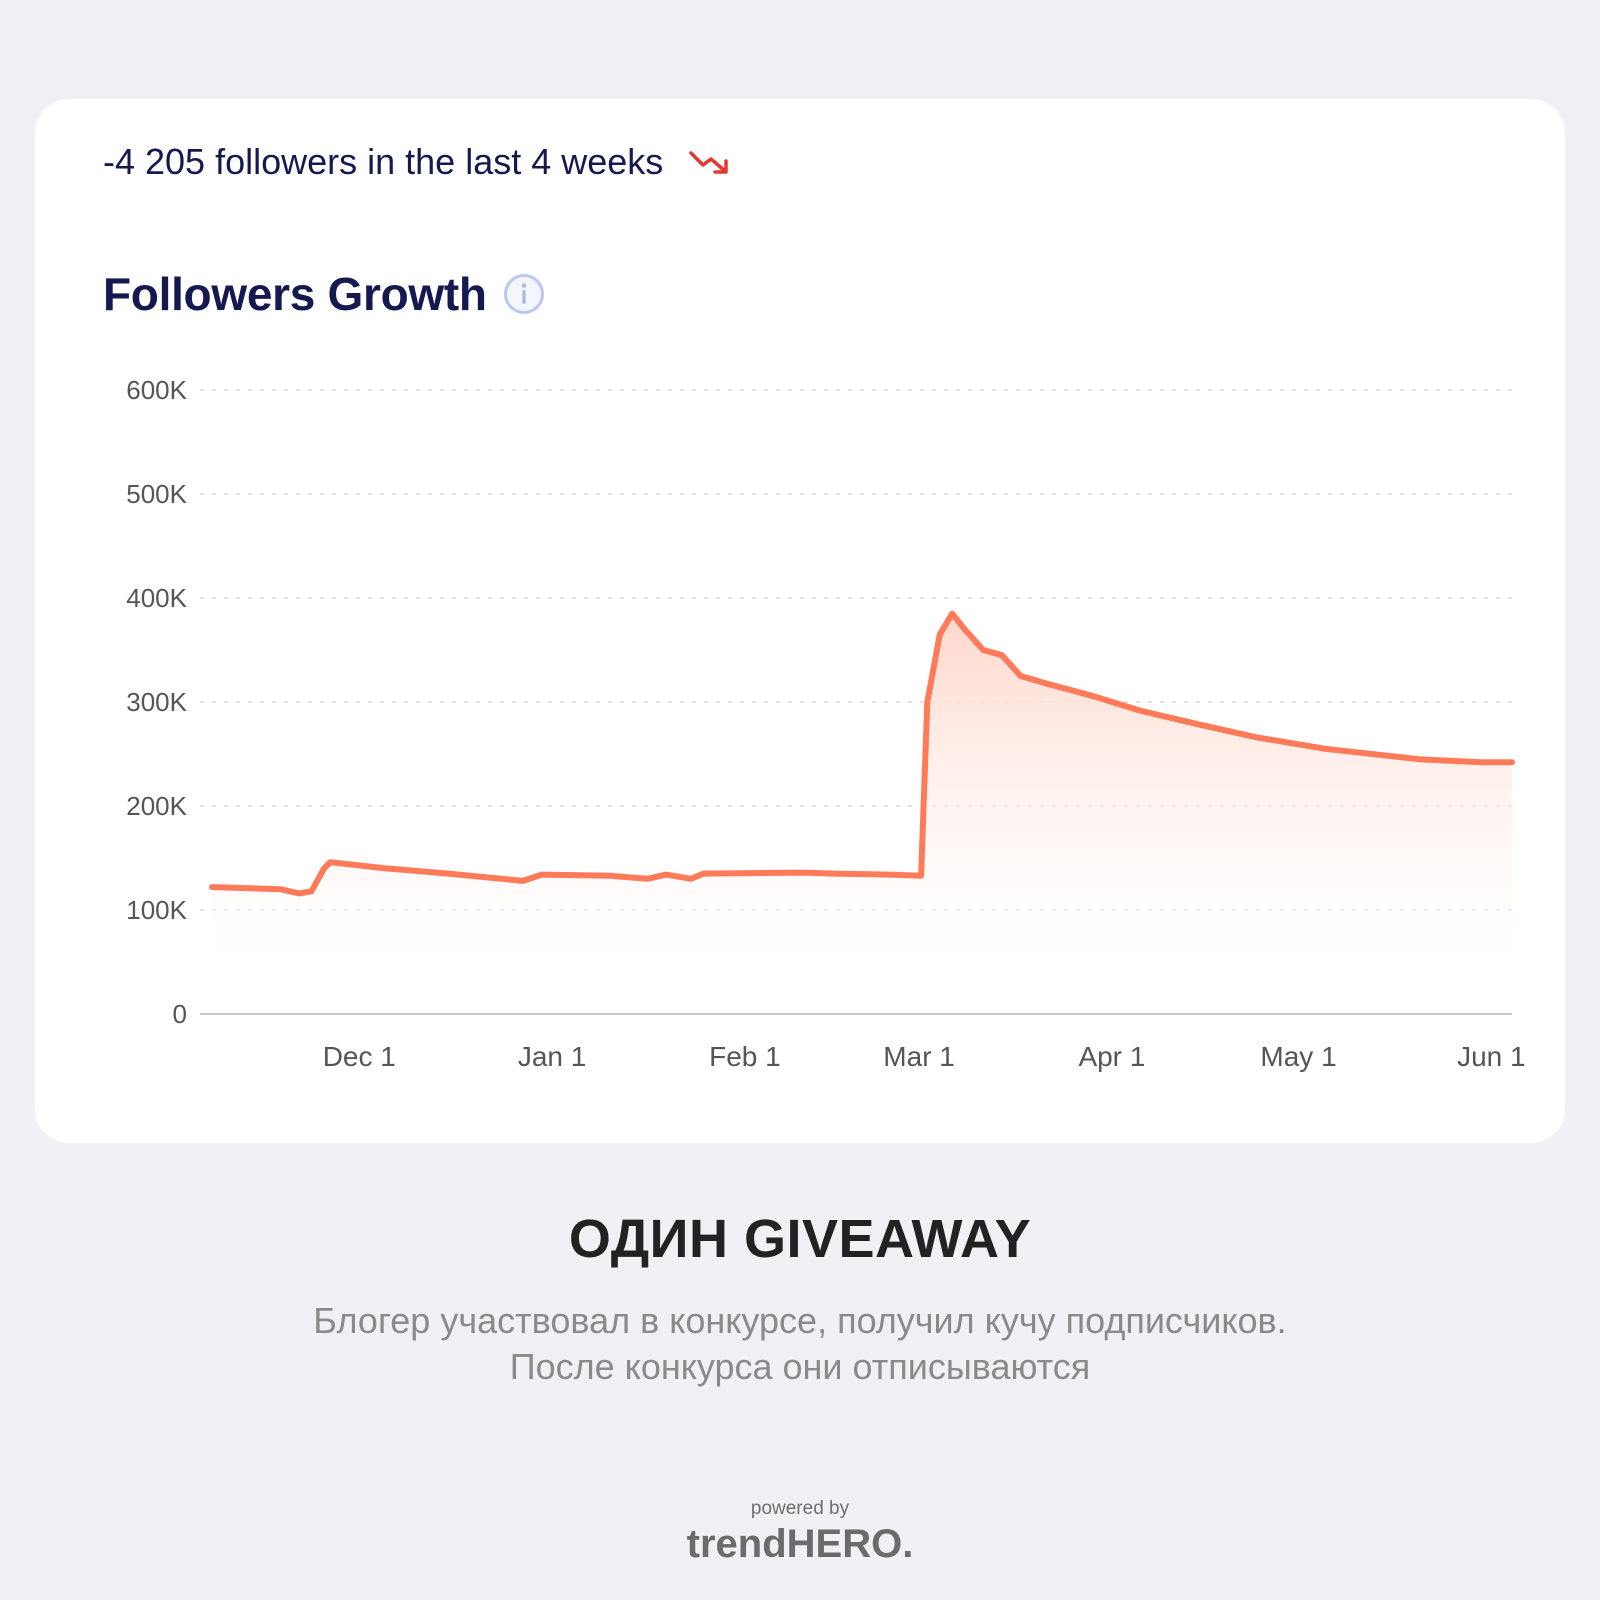  What do you see at coordinates (800, 1508) in the screenshot?
I see `powered-by-label: powered by` at bounding box center [800, 1508].